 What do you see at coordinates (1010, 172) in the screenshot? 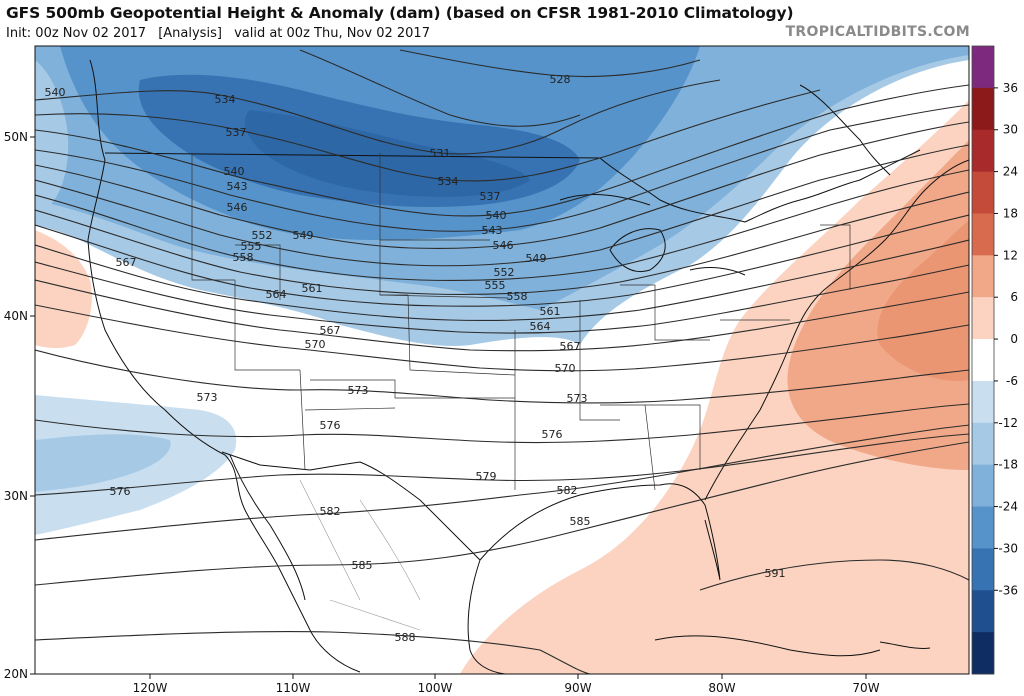
I see `colorbar-label: 24` at bounding box center [1010, 172].